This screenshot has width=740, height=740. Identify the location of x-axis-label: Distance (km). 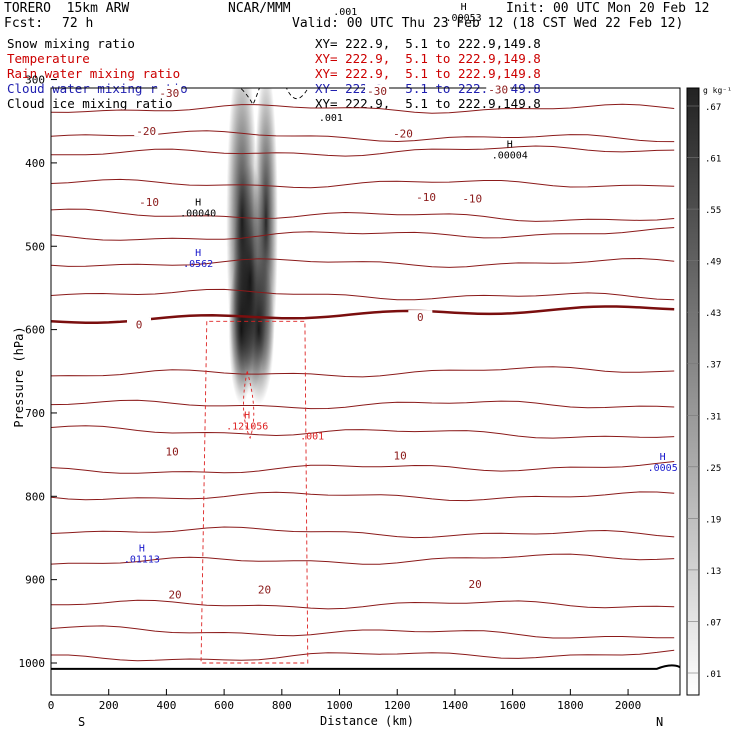
(367, 721).